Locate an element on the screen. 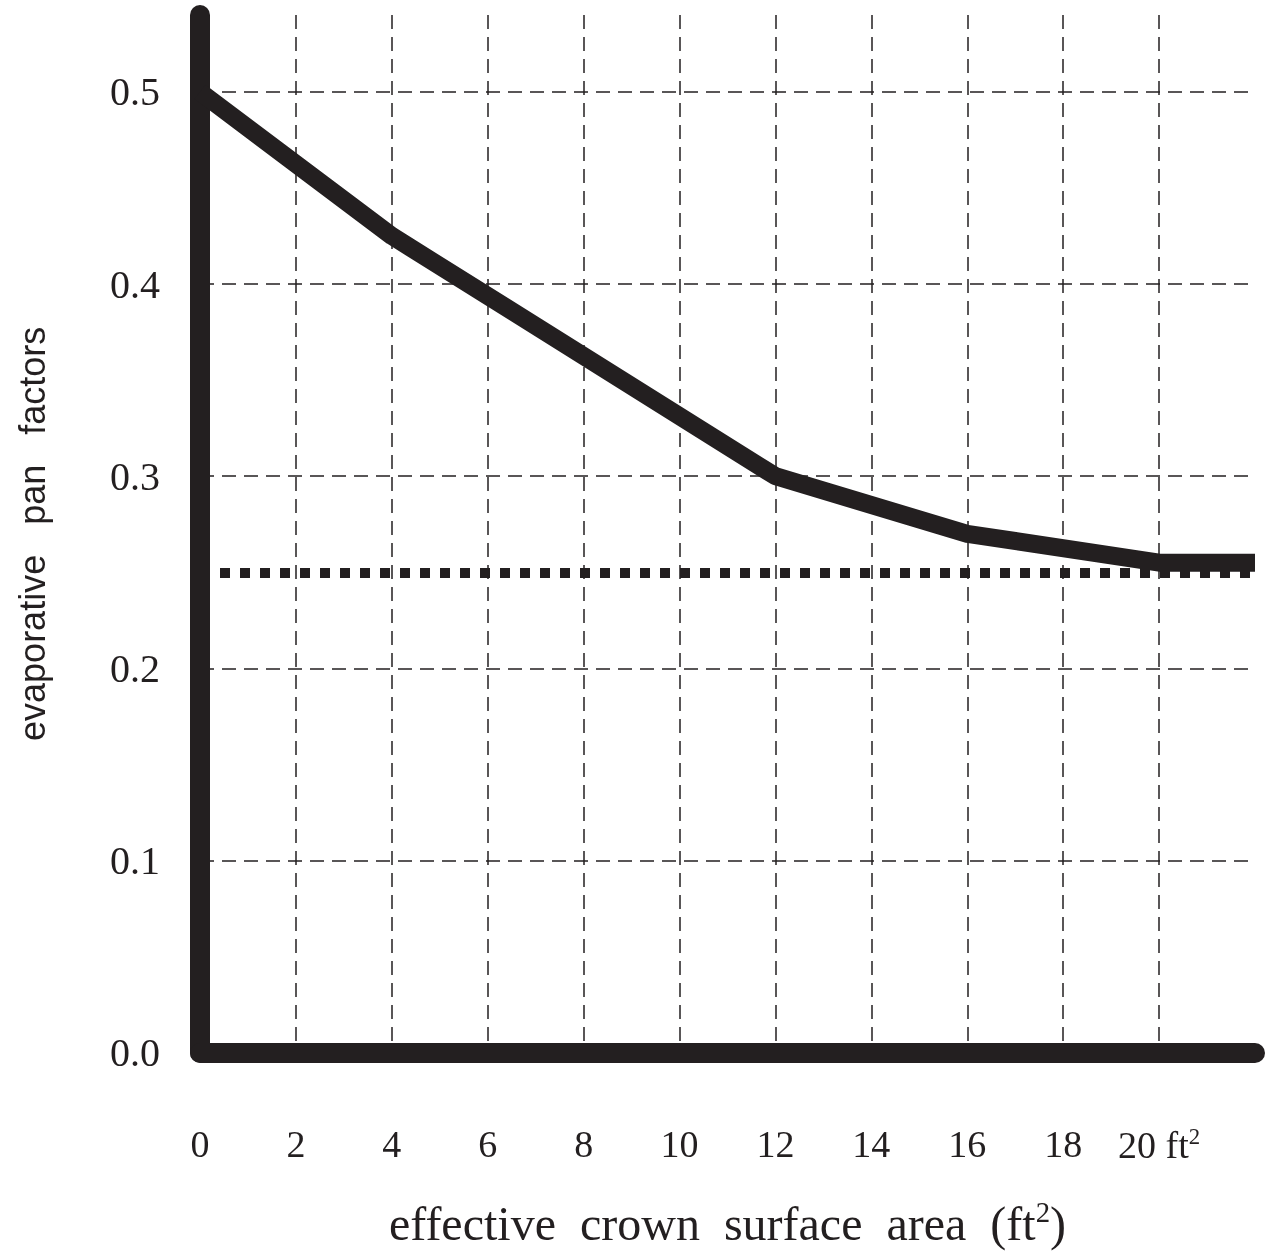 This screenshot has height=1252, width=1265. y-tick-label: 0.3 is located at coordinates (135, 476).